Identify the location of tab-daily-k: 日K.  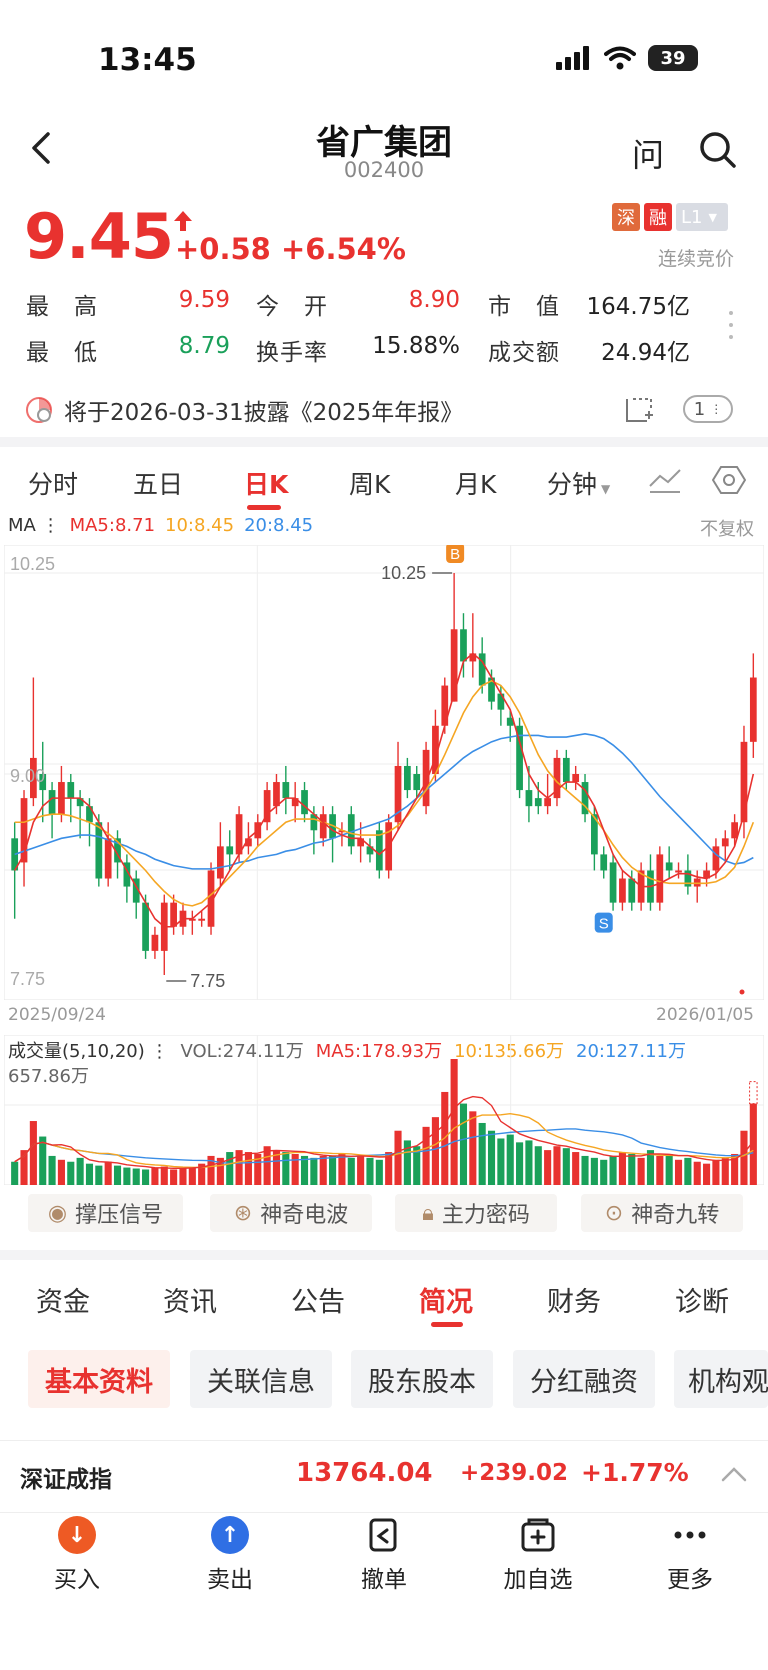
(266, 484).